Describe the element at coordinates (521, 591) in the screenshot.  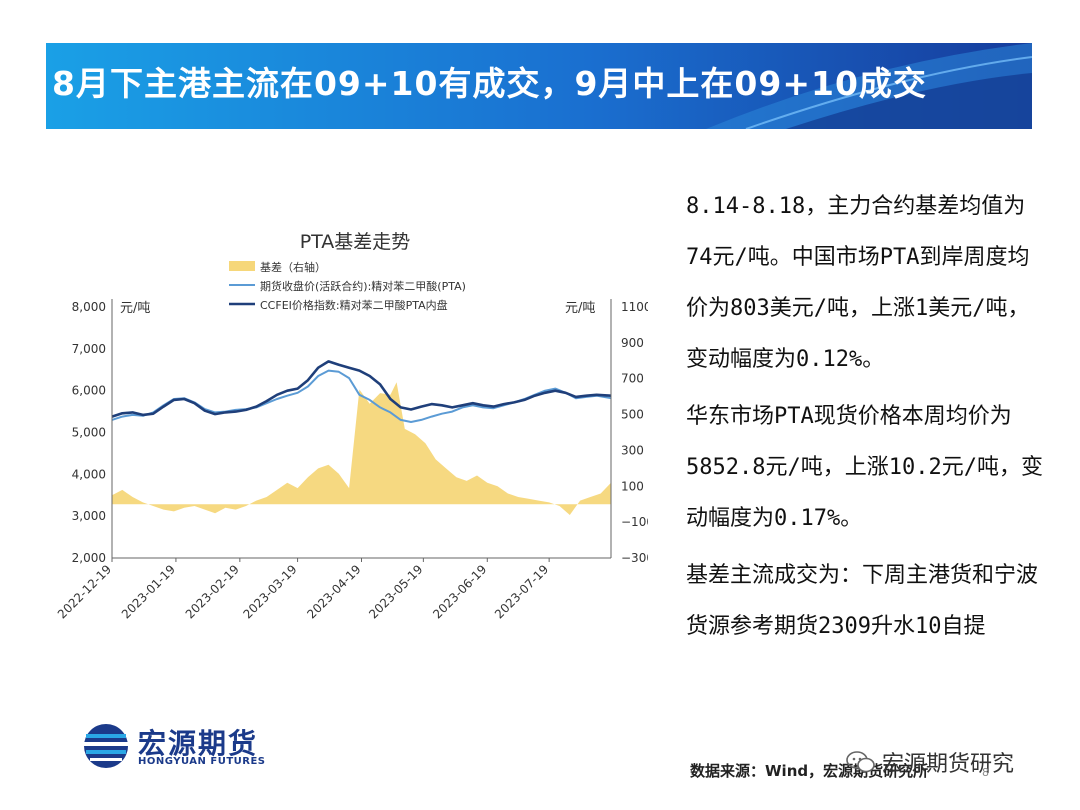
I see `x-tick-label: 2023-07-19` at that location.